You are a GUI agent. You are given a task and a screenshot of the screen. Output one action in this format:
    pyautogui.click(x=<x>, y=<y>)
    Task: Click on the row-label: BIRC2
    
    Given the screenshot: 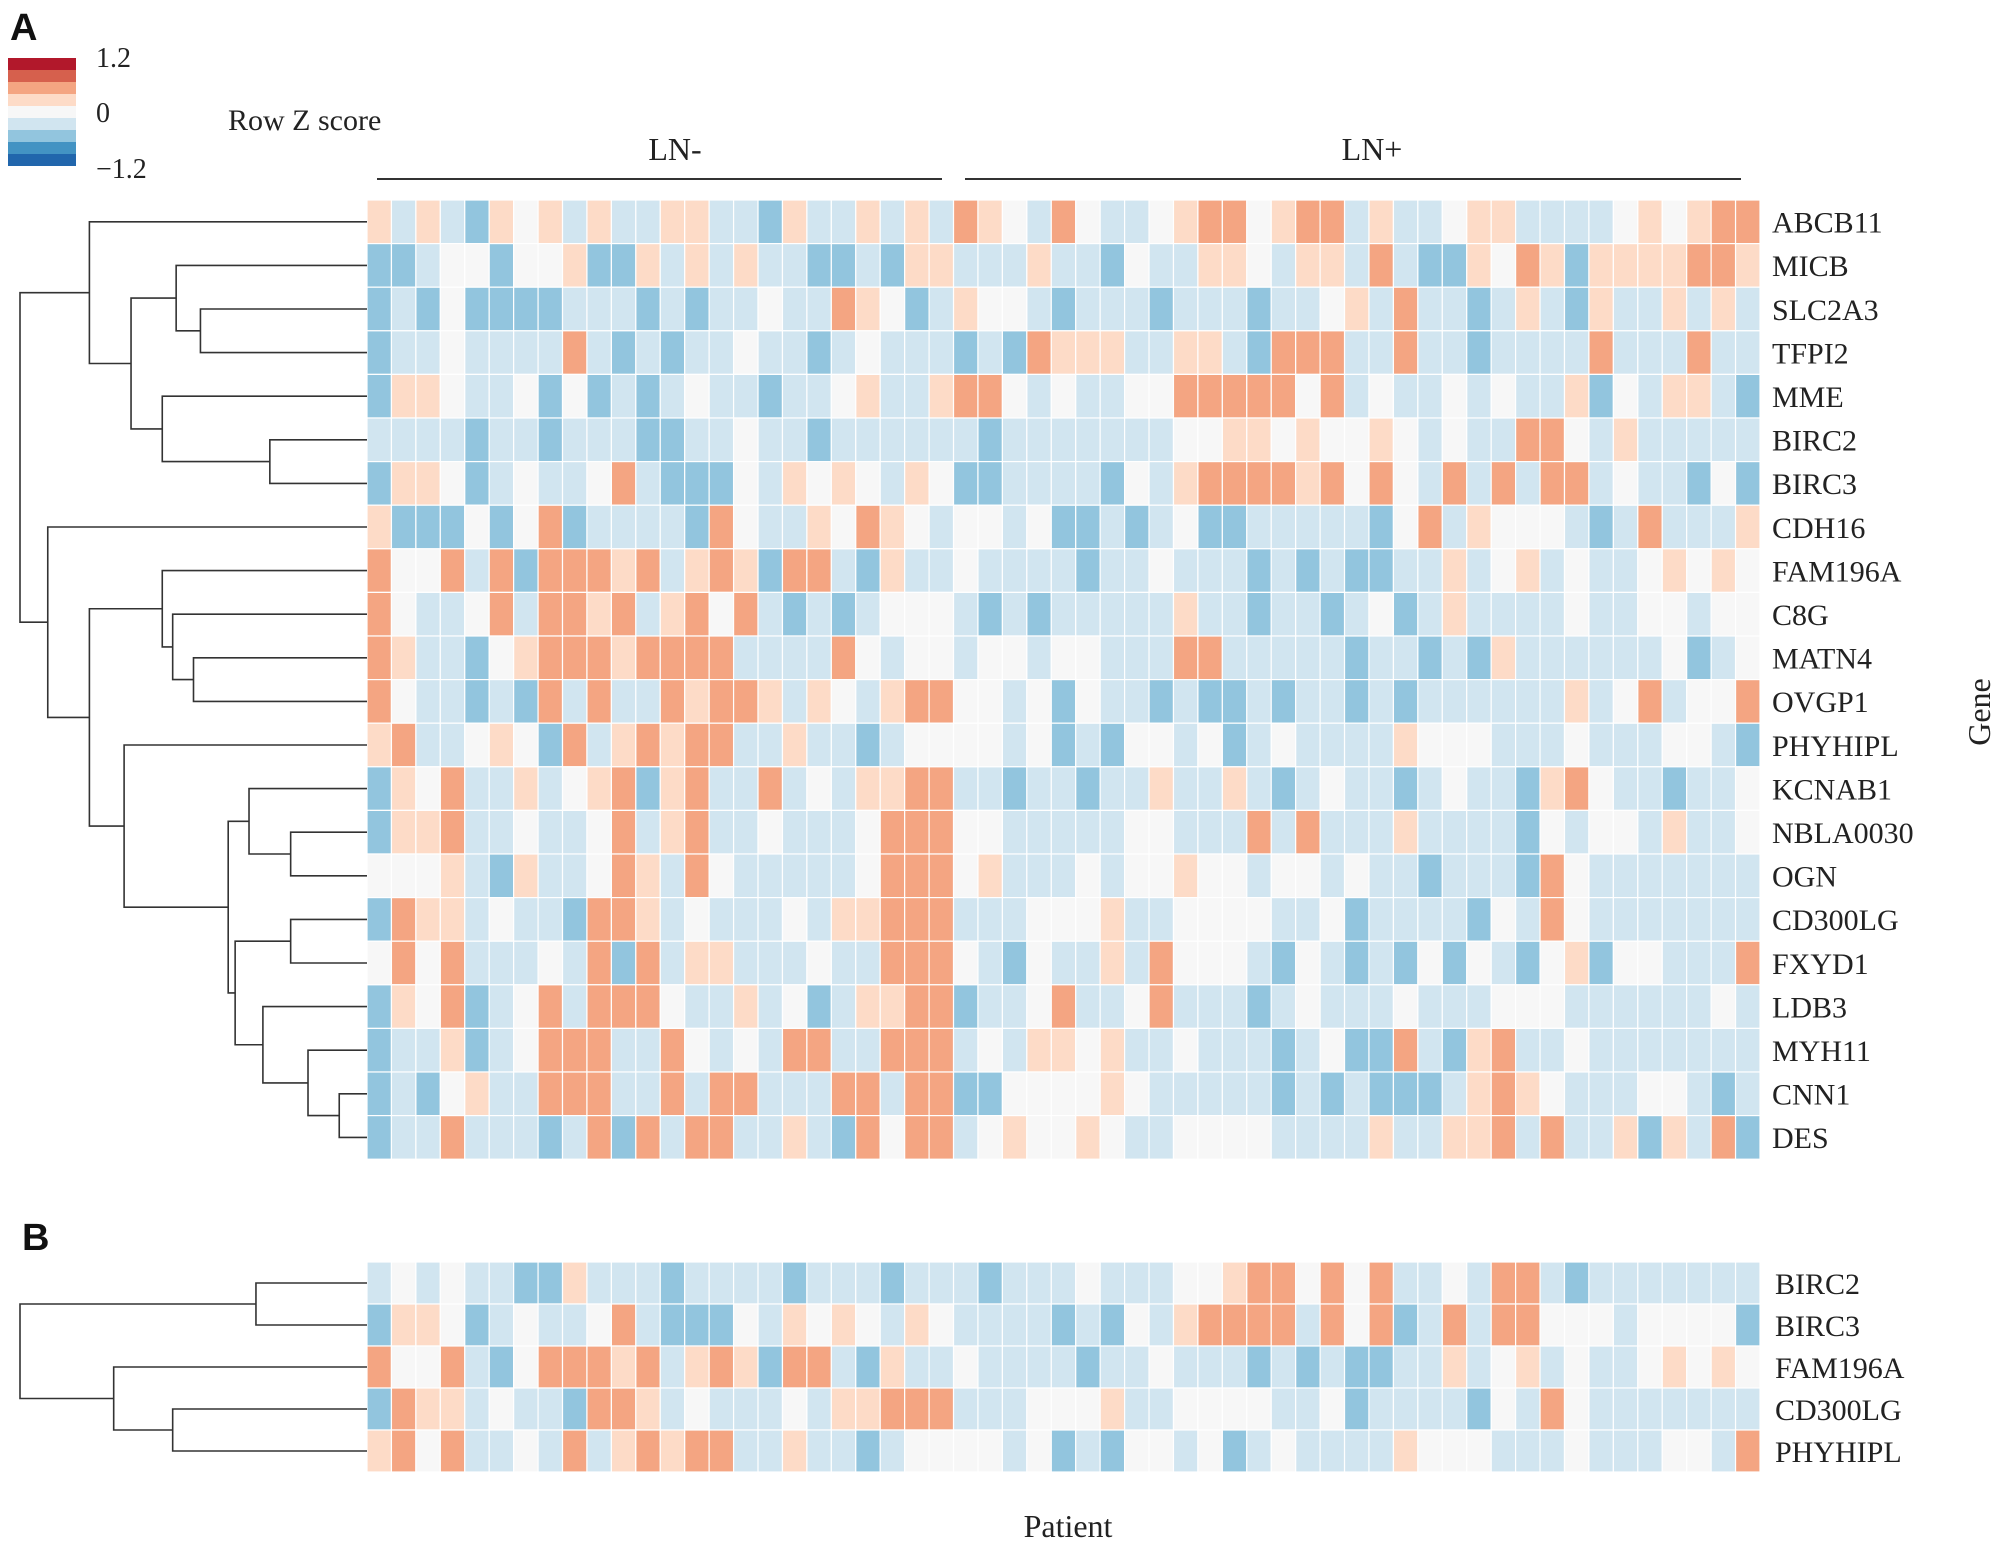 What is the action you would take?
    pyautogui.click(x=1814, y=441)
    